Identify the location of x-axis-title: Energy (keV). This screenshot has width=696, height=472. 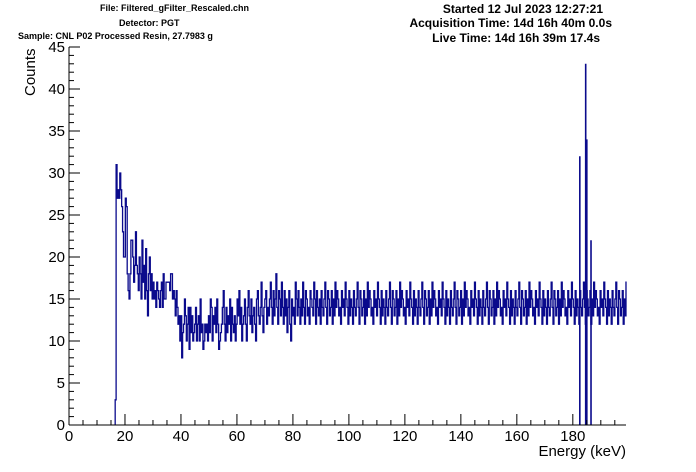
(582, 451).